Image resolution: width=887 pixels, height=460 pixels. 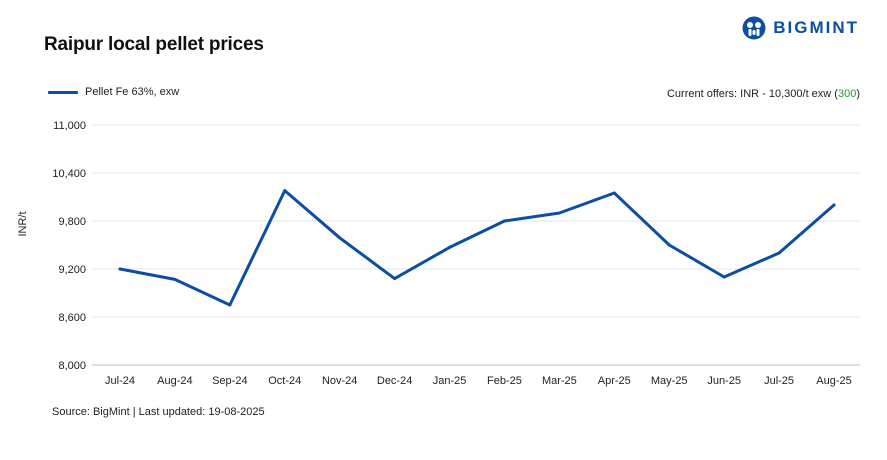 I want to click on bigmint-logo-icon, so click(x=754, y=28).